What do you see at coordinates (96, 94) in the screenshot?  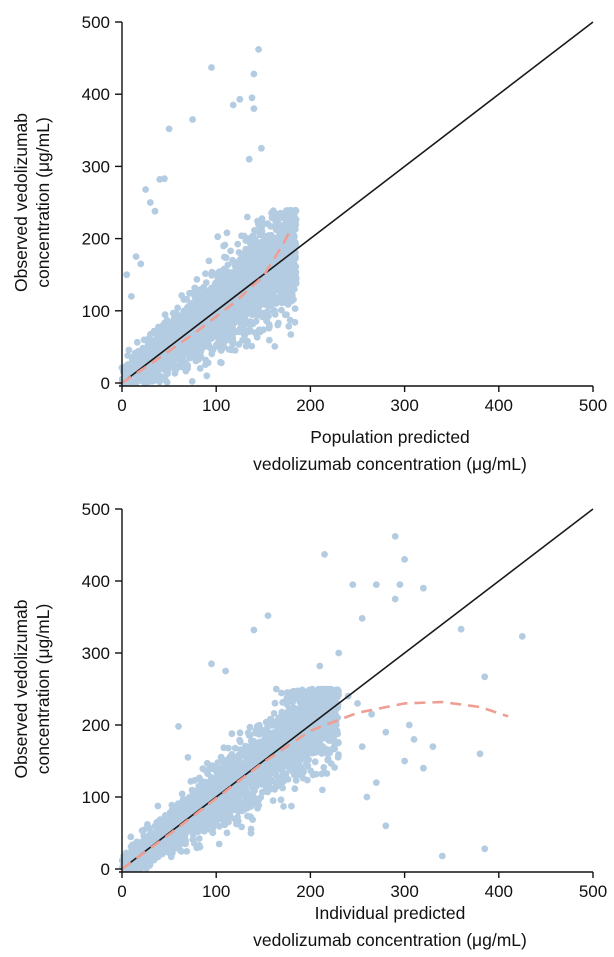 I see `y-tick-label: 400` at bounding box center [96, 94].